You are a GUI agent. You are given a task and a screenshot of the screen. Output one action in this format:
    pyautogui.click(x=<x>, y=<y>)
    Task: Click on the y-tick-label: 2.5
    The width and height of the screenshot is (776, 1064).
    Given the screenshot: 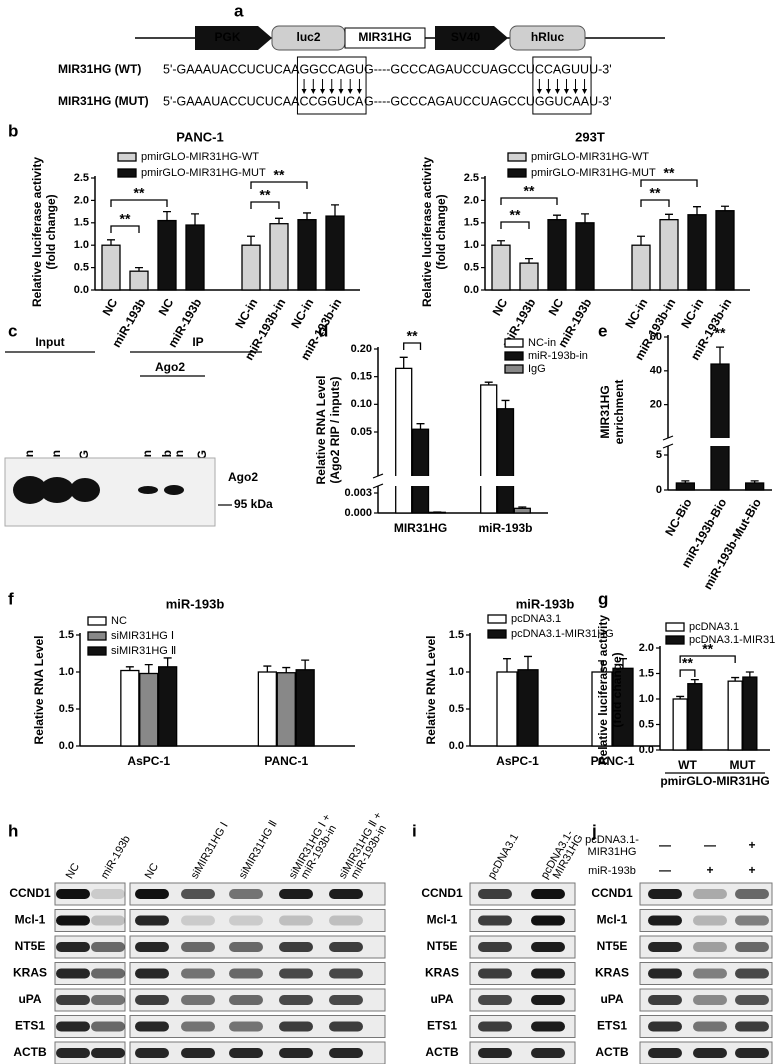 What is the action you would take?
    pyautogui.click(x=471, y=178)
    